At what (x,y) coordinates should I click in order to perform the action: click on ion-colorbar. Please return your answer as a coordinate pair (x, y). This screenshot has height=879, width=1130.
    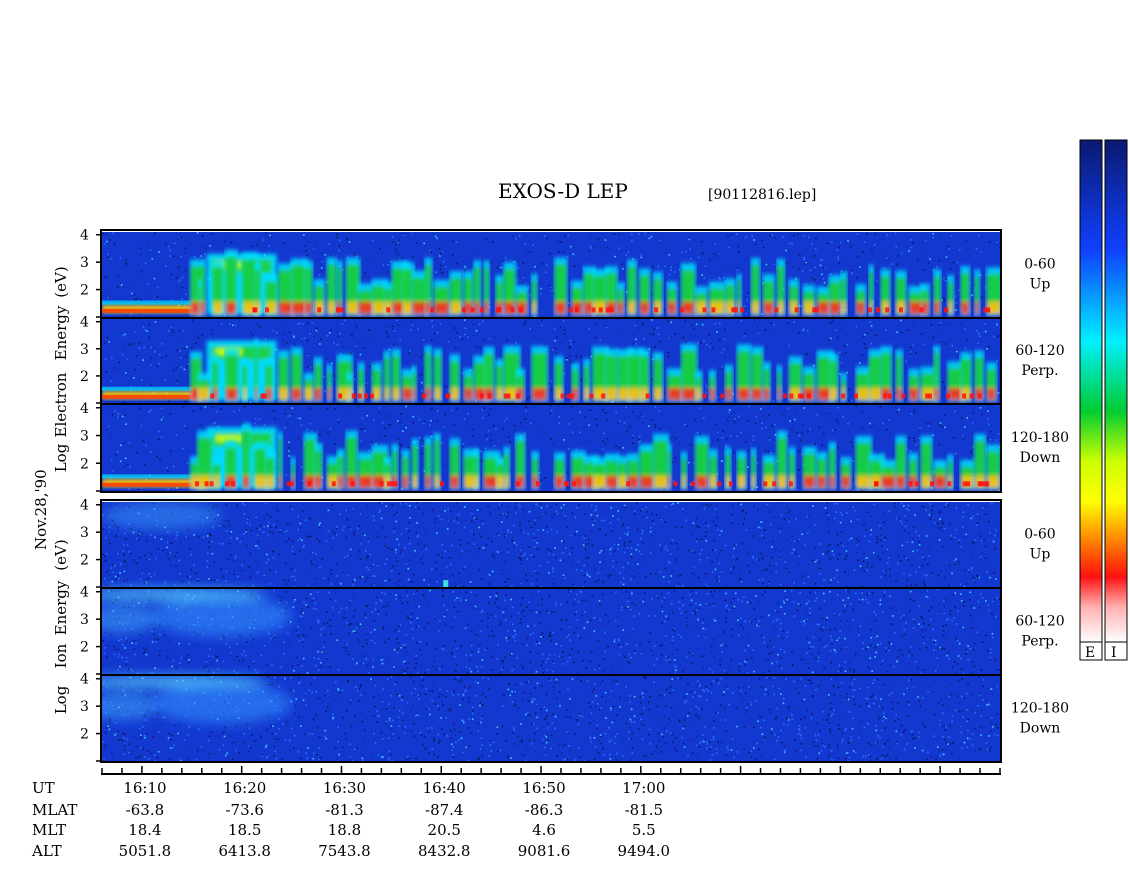
    Looking at the image, I should click on (1116, 391).